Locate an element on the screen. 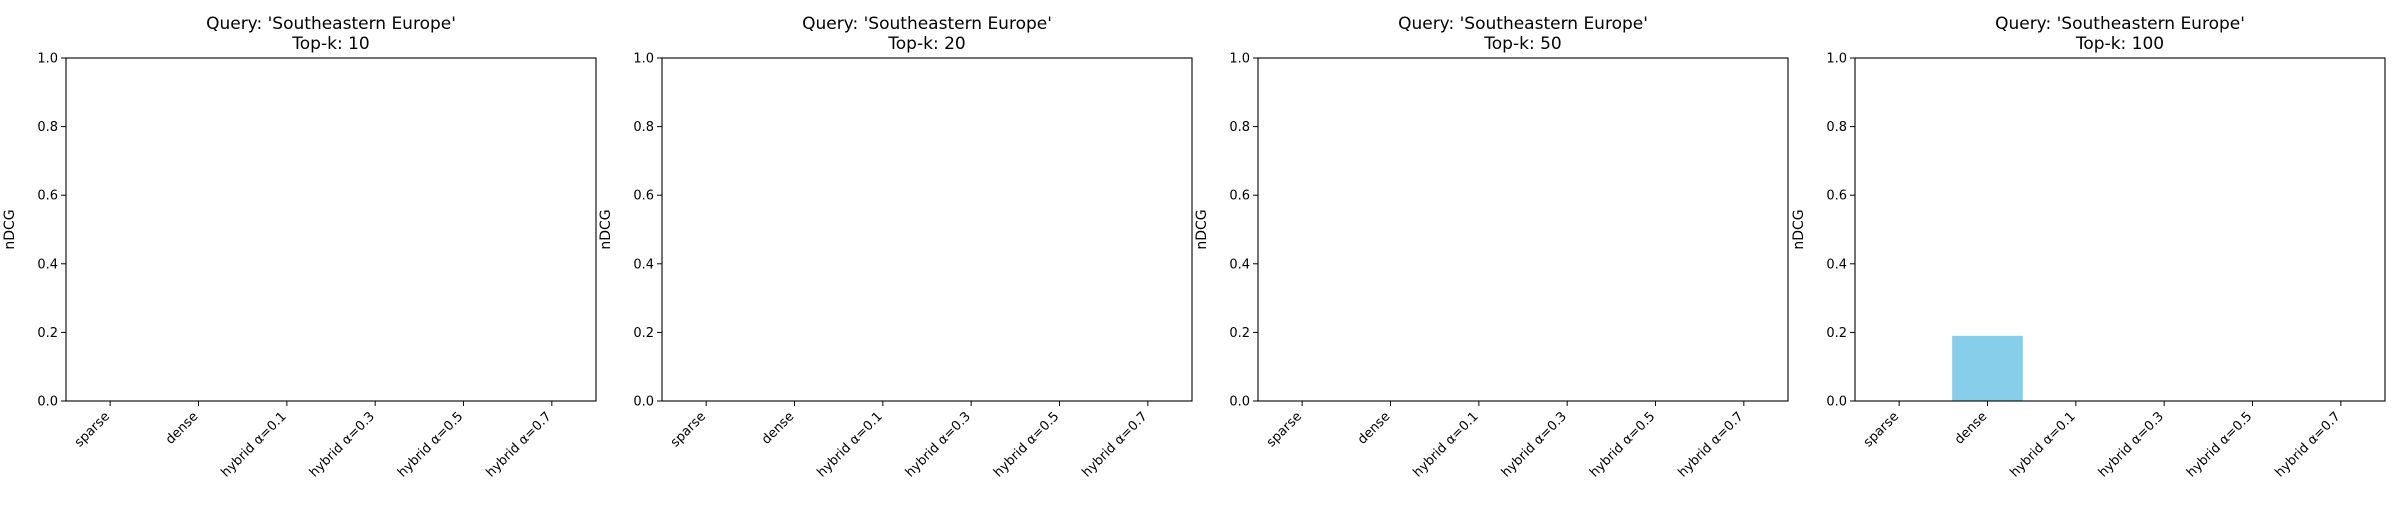 The width and height of the screenshot is (2400, 505). chart-subtitle: Top-k: 100 is located at coordinates (2119, 44).